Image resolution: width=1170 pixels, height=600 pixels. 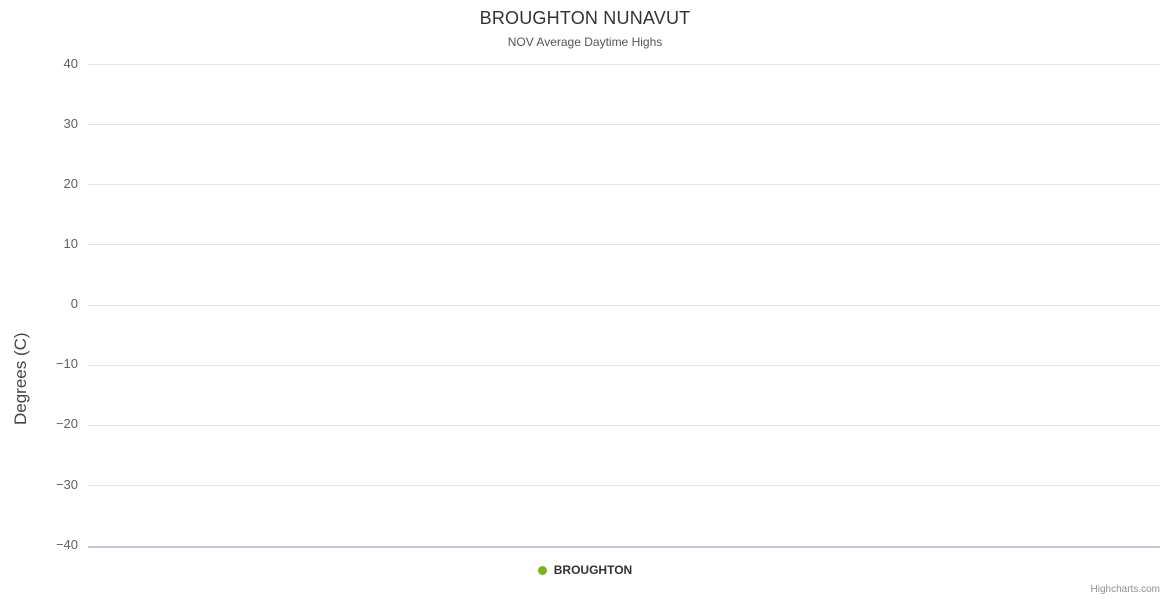 I want to click on chart-legend: BROUGHTON, so click(x=585, y=570).